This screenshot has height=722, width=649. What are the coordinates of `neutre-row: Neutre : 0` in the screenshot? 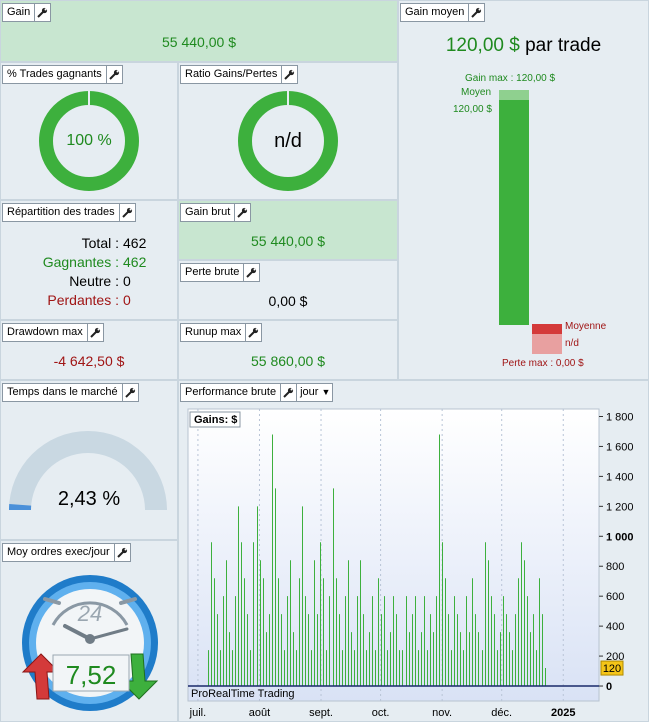 It's located at (89, 281).